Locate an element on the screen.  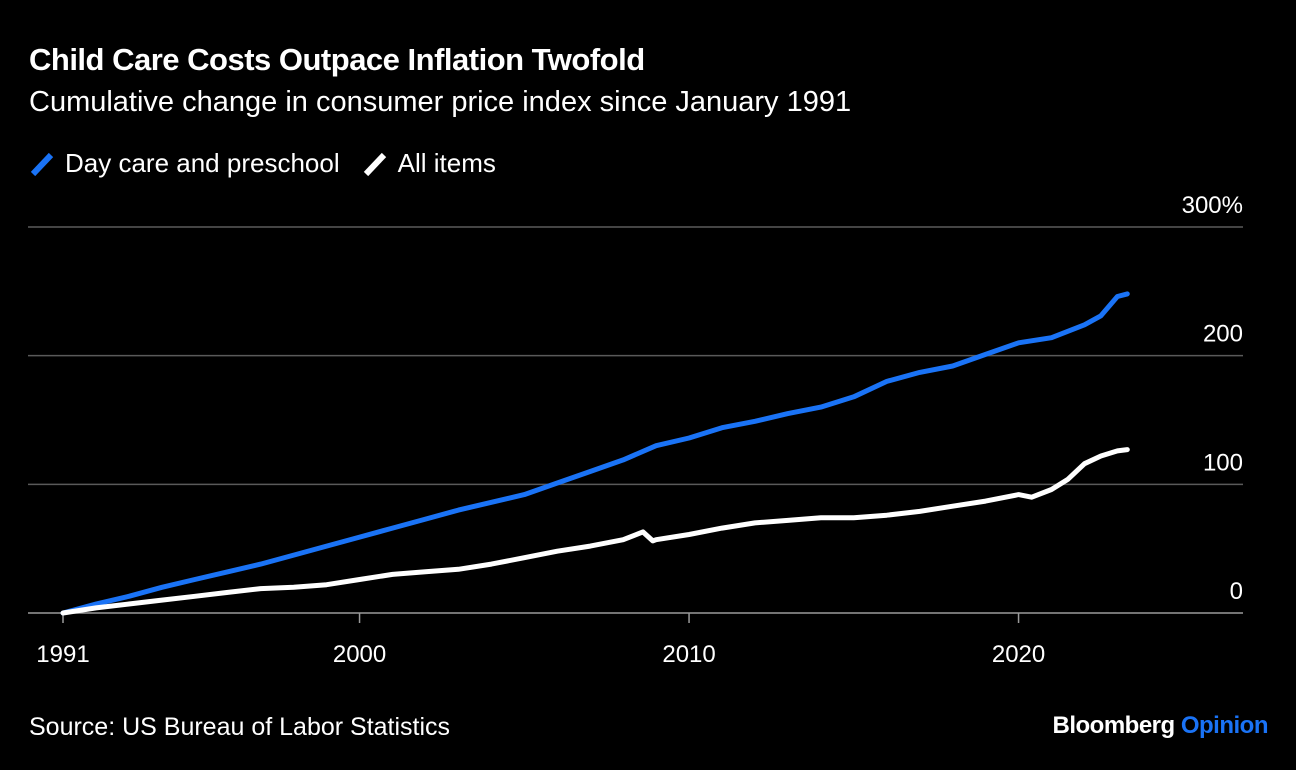
legend-item-day-care: Day care and preschool is located at coordinates (184, 163).